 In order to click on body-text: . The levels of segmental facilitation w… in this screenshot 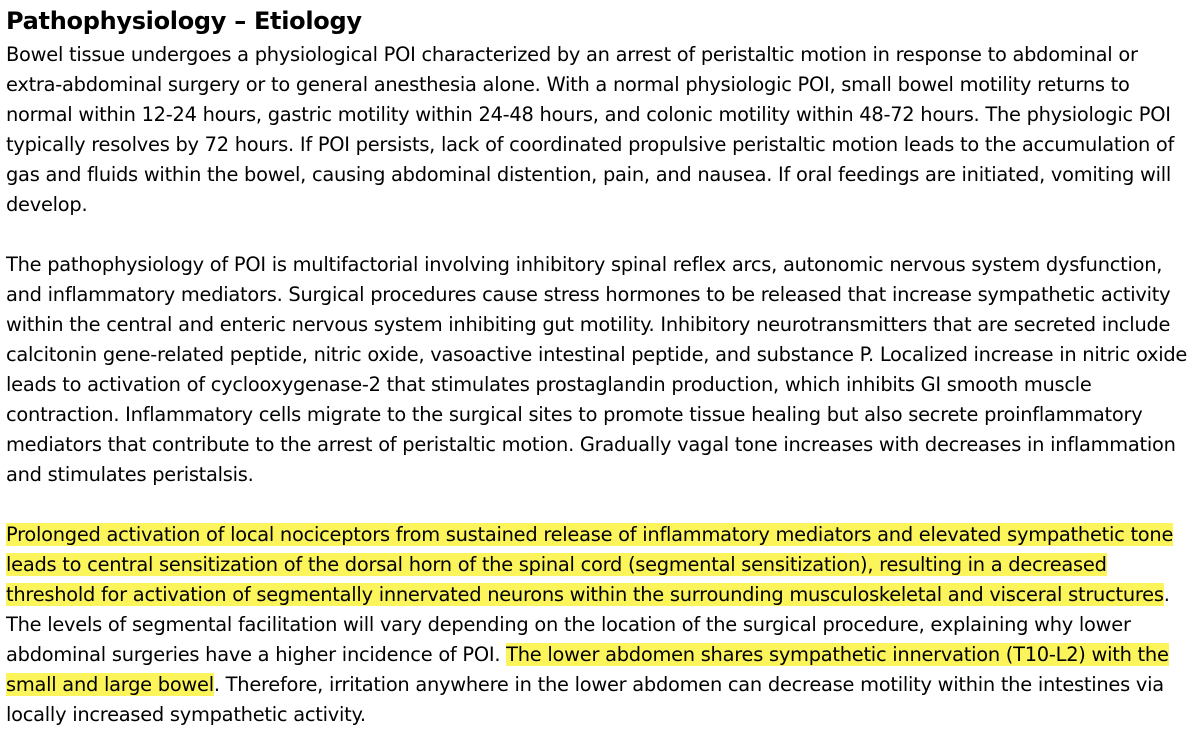, I will do `click(588, 624)`.